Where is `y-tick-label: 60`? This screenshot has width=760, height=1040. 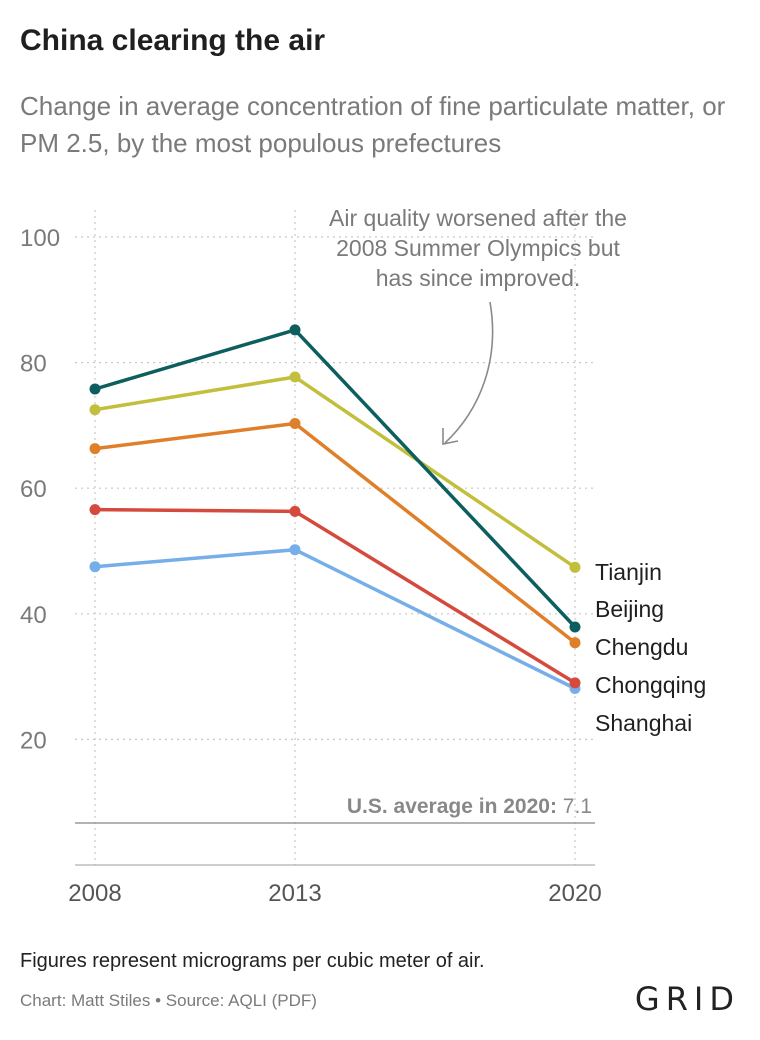
y-tick-label: 60 is located at coordinates (33, 489).